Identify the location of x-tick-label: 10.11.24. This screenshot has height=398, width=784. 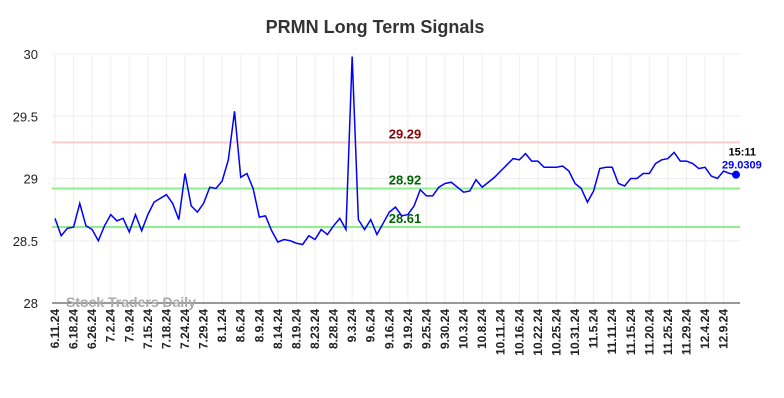
(501, 332).